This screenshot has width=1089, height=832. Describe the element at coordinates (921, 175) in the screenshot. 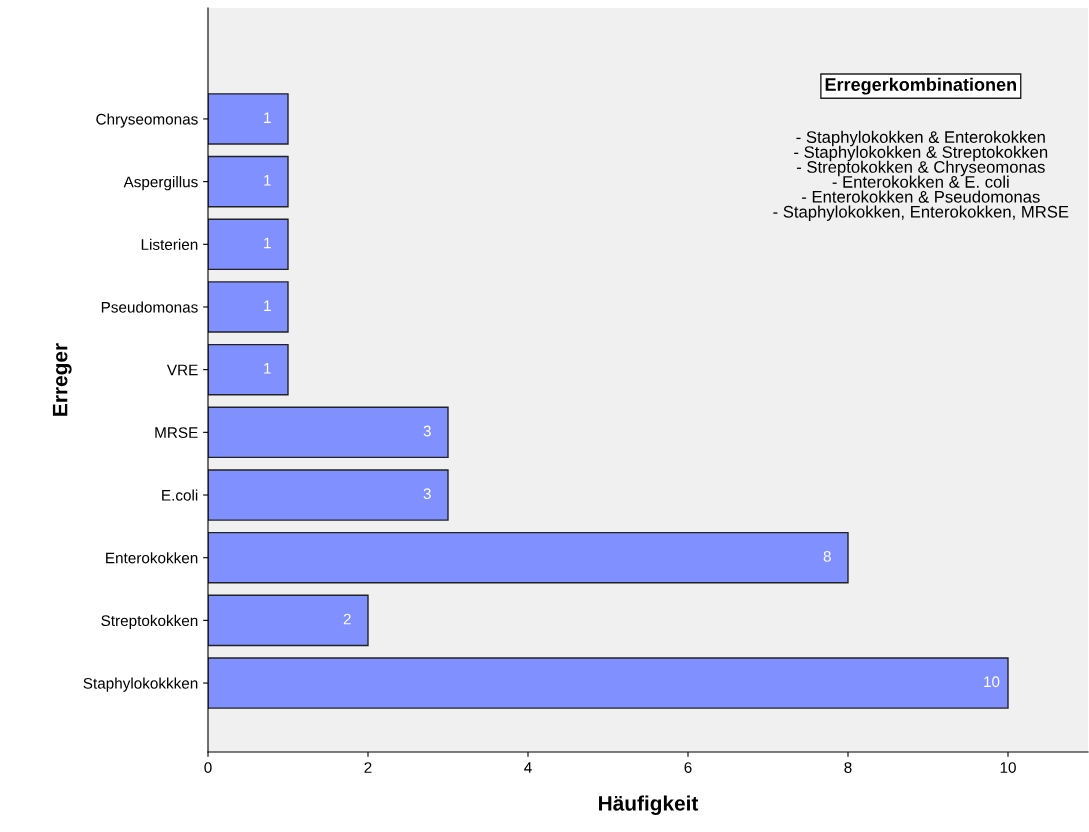

I see `annotation: - Staphylokokken & Enterokokken - Staphylokokken & Streptokokken - Streptokokken & Chryseomonas - Enterokokken & E. coli - Enterokokken & Pseudomonas - Staphylokokken, Enterokokken, MRSE` at that location.